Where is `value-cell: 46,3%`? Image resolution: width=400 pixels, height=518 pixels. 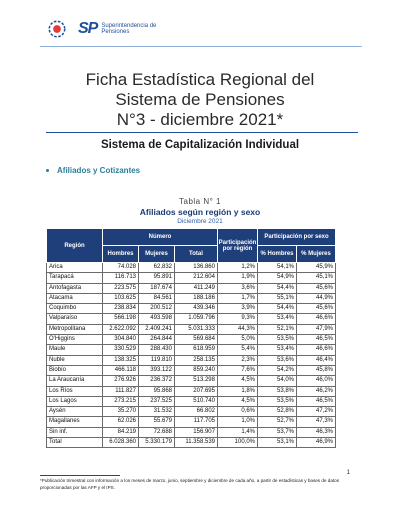
value-cell: 46,3% is located at coordinates (316, 432).